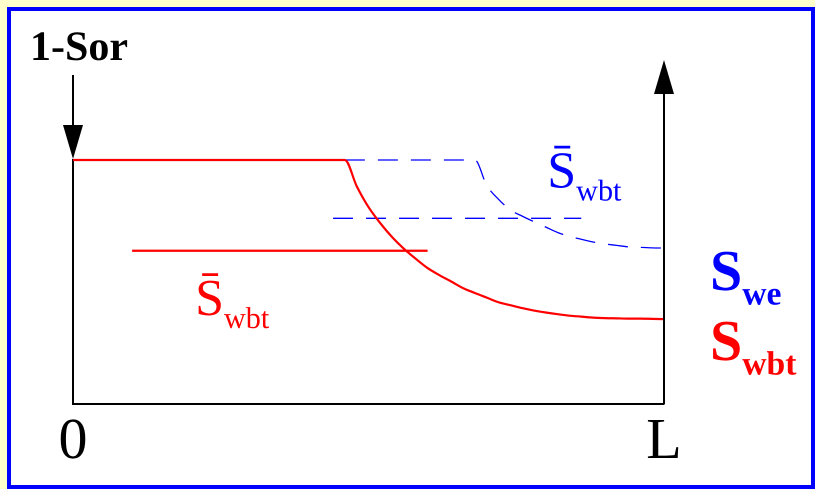 The width and height of the screenshot is (815, 489). I want to click on x-tick-label: 0, so click(73, 439).